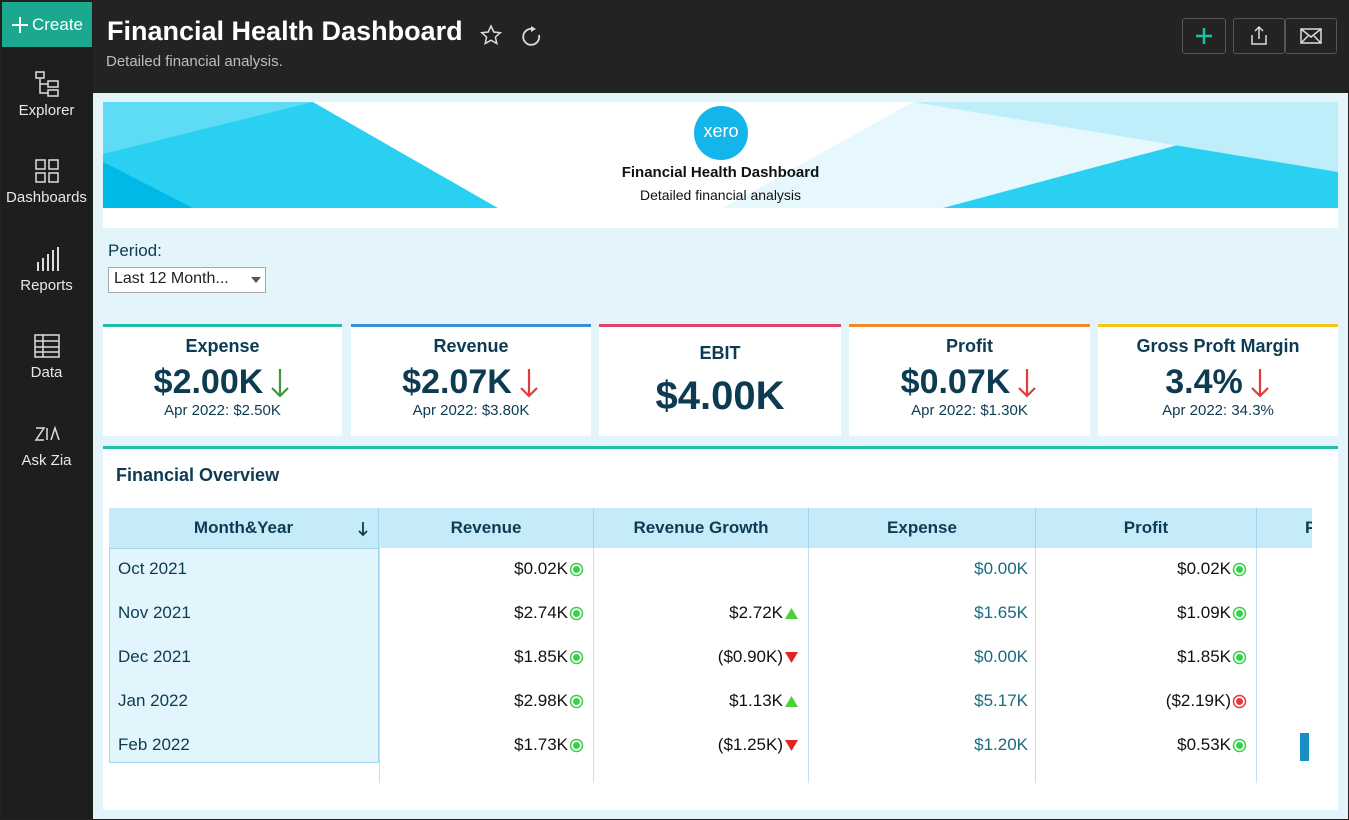 This screenshot has height=820, width=1349. What do you see at coordinates (1204, 744) in the screenshot?
I see `cell-value: $0.53K` at bounding box center [1204, 744].